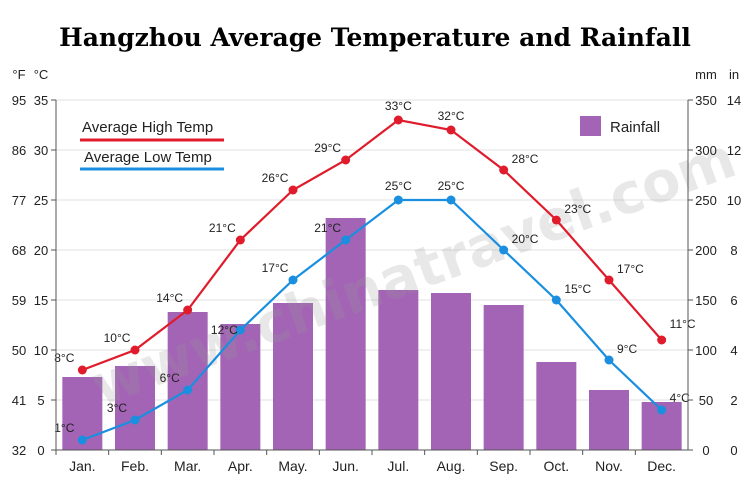  Describe the element at coordinates (170, 378) in the screenshot. I see `low-temp-label: 6°C` at that location.